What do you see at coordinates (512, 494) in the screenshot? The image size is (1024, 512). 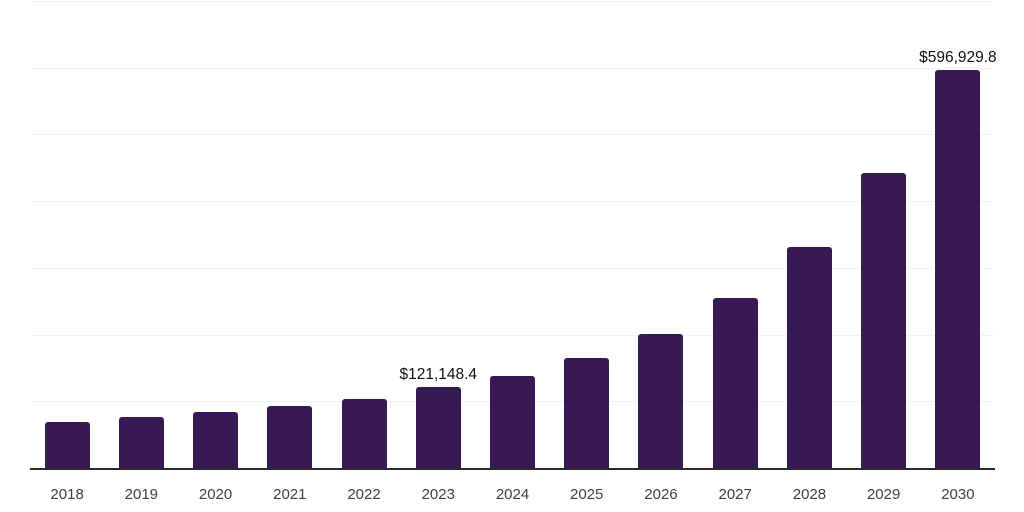 I see `x-axis-label: 2024` at bounding box center [512, 494].